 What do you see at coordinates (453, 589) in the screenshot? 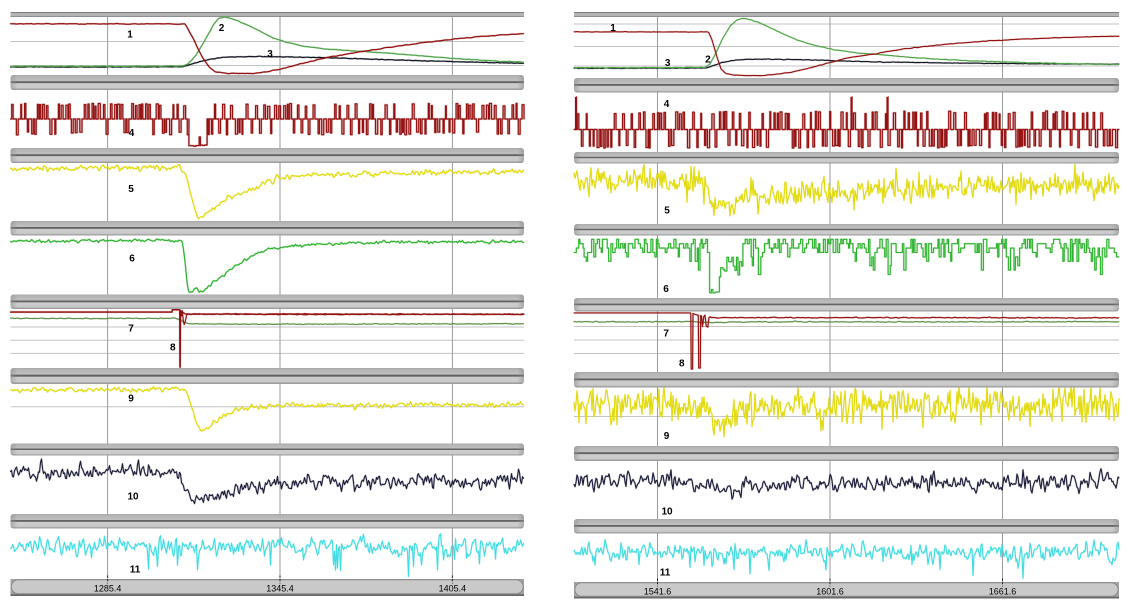
I see `svg-text: 1405.4` at bounding box center [453, 589].